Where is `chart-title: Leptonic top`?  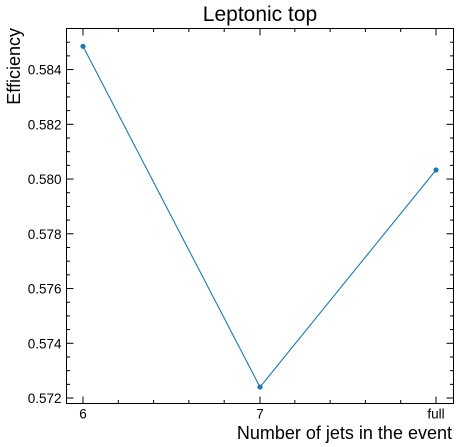 chart-title: Leptonic top is located at coordinates (260, 14).